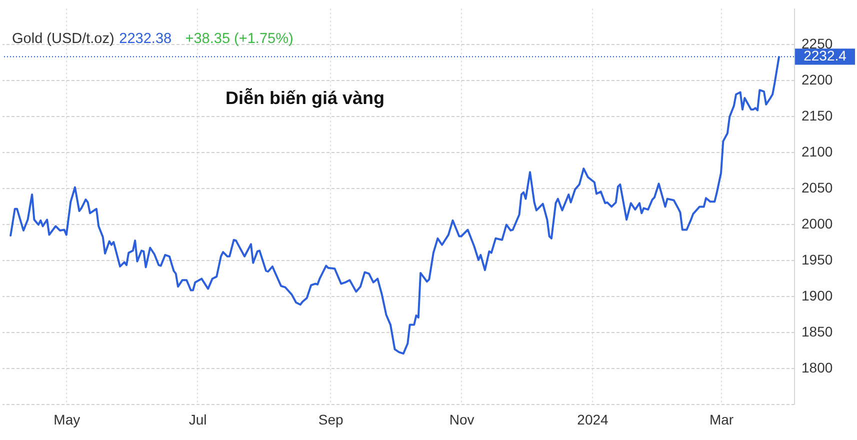 The height and width of the screenshot is (440, 857). I want to click on annotation: +38.35 (+1.75%), so click(239, 39).